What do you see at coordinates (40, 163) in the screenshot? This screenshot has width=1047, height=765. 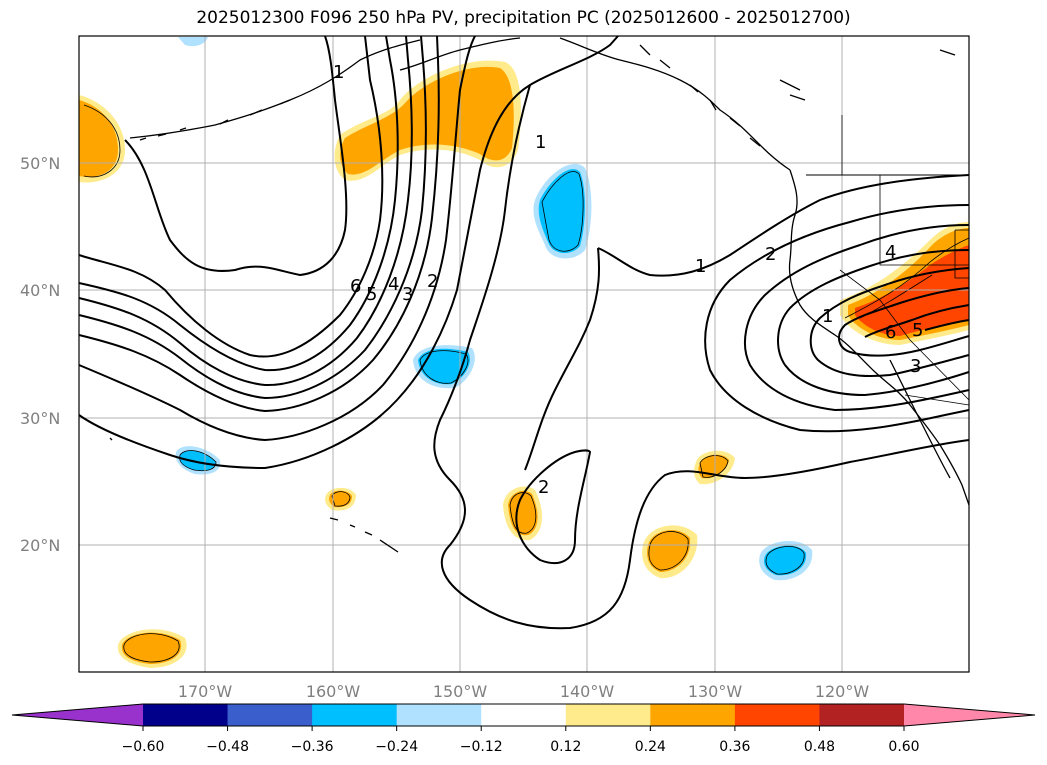 I see `lat-label: 50°N` at bounding box center [40, 163].